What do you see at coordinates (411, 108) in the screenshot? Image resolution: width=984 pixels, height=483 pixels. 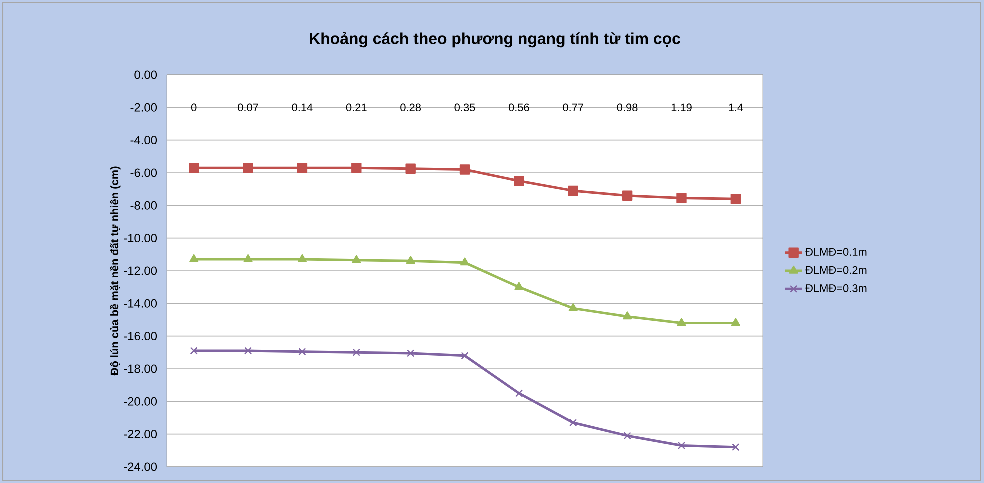 I see `x-tick-label: 0.28` at bounding box center [411, 108].